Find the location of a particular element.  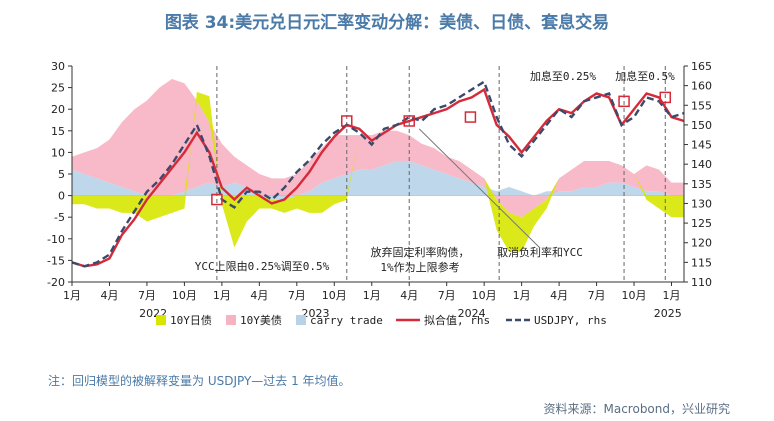

legend-label-4: USDJPY, rhs is located at coordinates (570, 320).